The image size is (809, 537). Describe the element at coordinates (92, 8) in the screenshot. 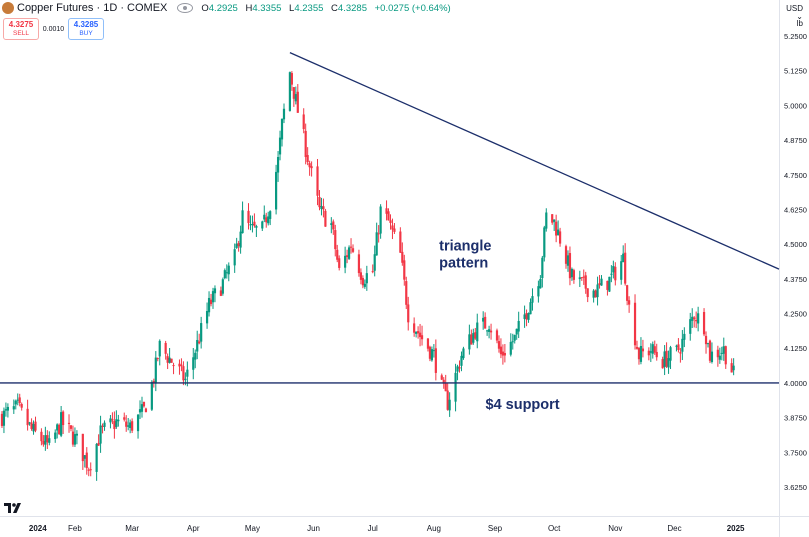

I see `symbol-title: Copper Futures · 1D · COMEX` at that location.